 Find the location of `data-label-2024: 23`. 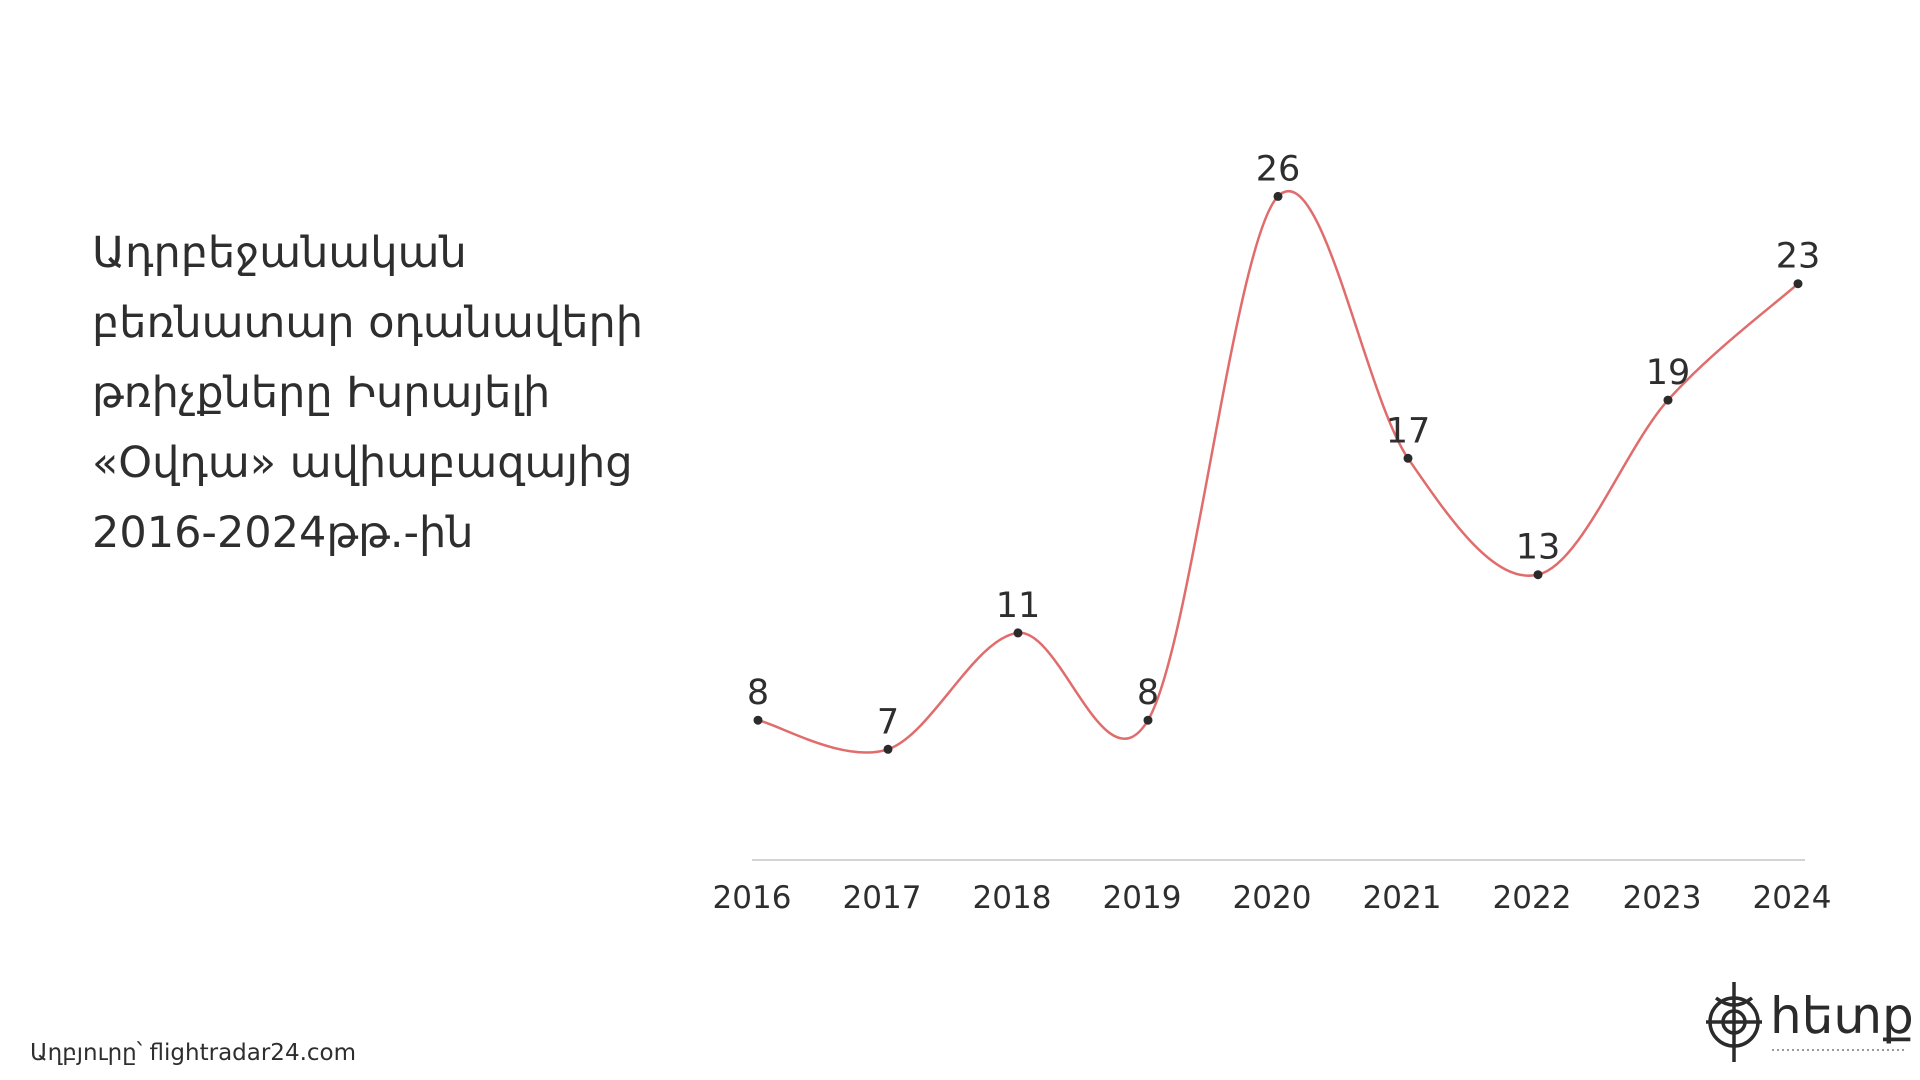

data-label-2024: 23 is located at coordinates (1798, 257).